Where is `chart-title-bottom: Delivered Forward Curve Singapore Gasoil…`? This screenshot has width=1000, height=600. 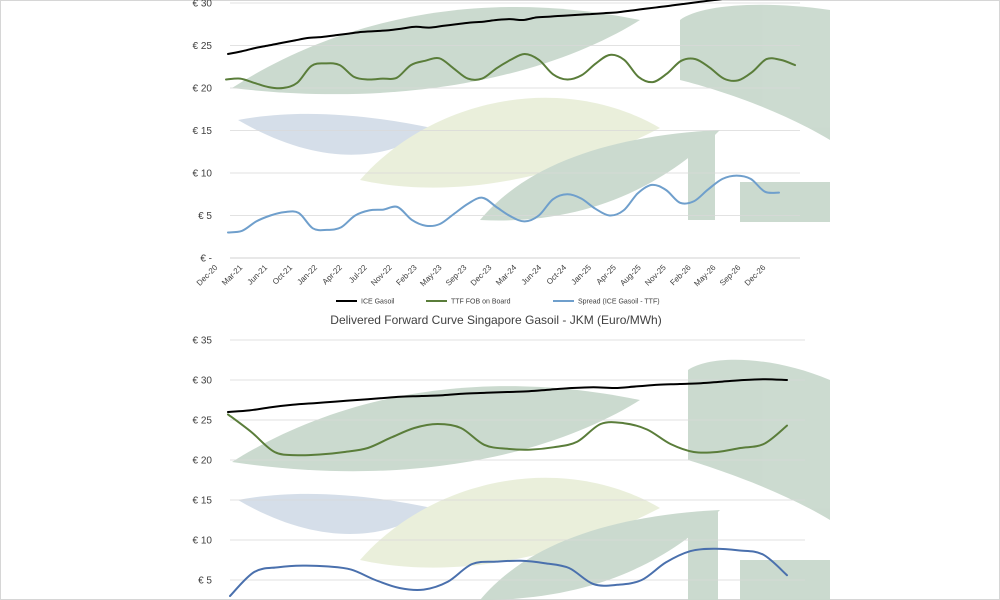
chart-title-bottom: Delivered Forward Curve Singapore Gasoil… is located at coordinates (495, 320).